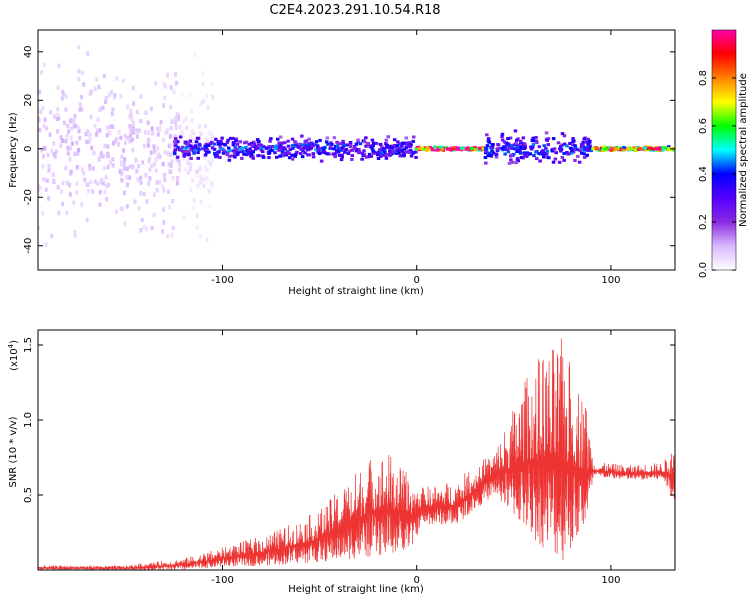  What do you see at coordinates (14, 342) in the screenshot?
I see `snr-scale-close: )` at bounding box center [14, 342].